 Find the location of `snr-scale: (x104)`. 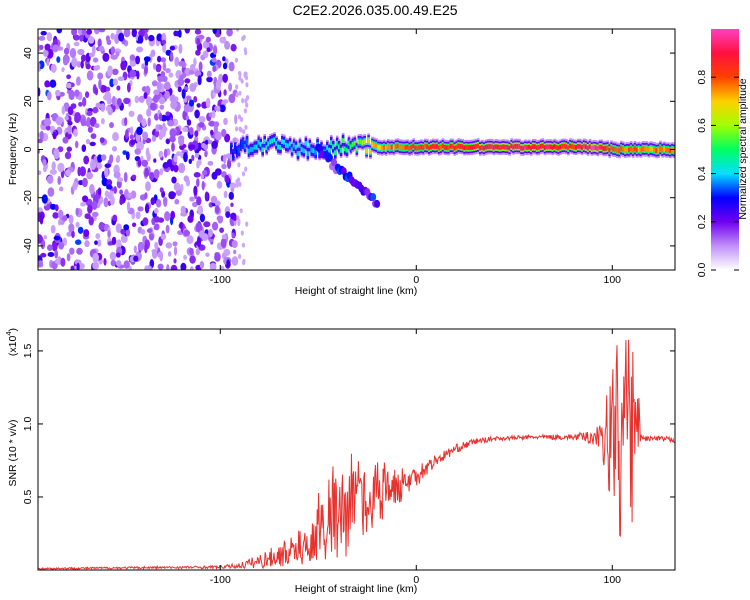

snr-scale: (x104) is located at coordinates (11, 342).